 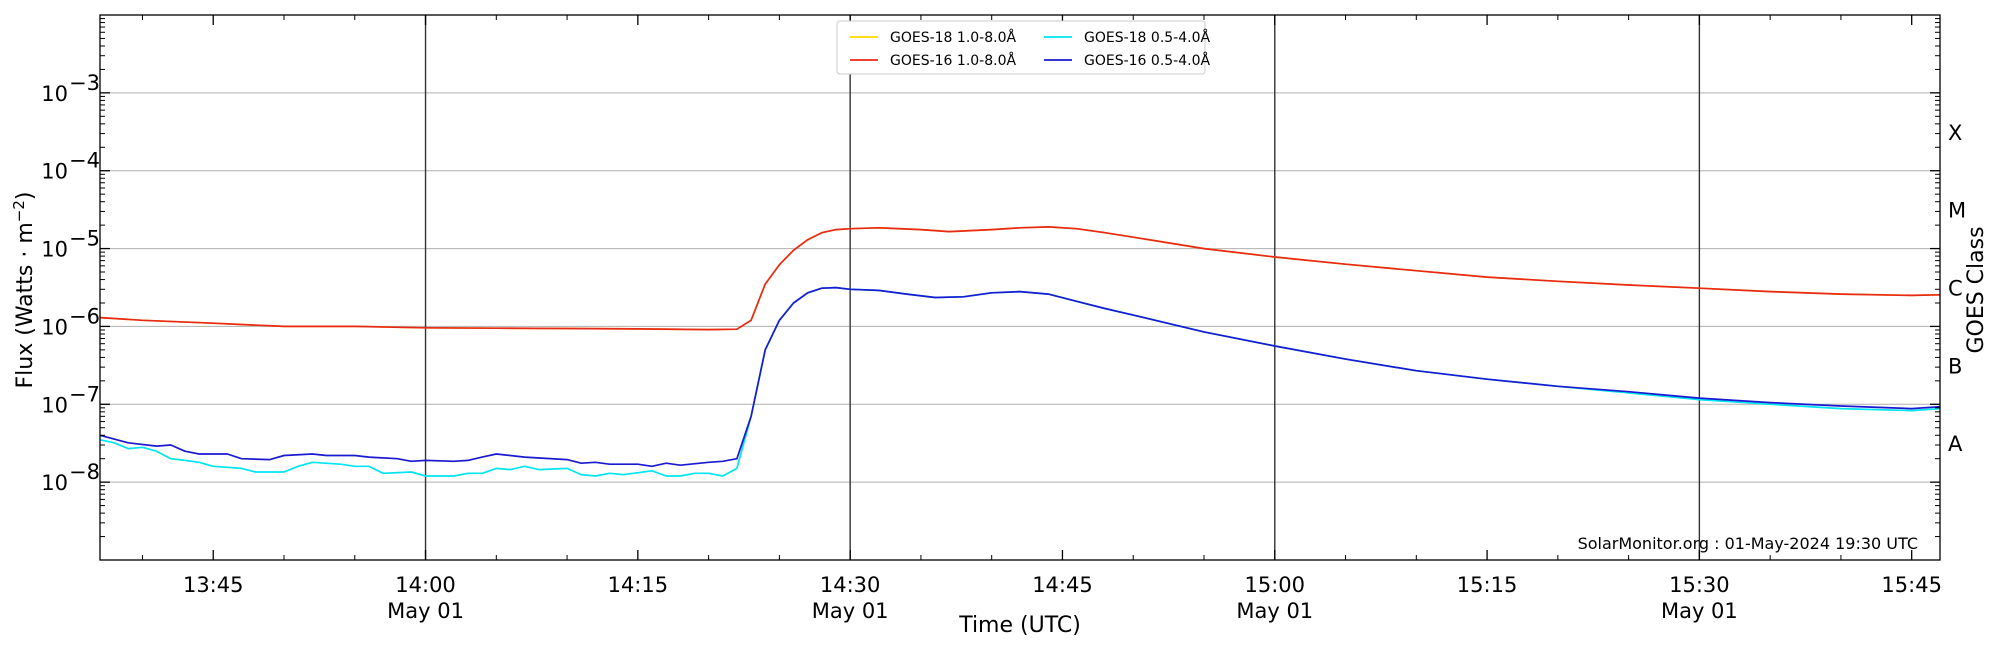 What do you see at coordinates (84, 472) in the screenshot?
I see `y-tick-exponent: −8` at bounding box center [84, 472].